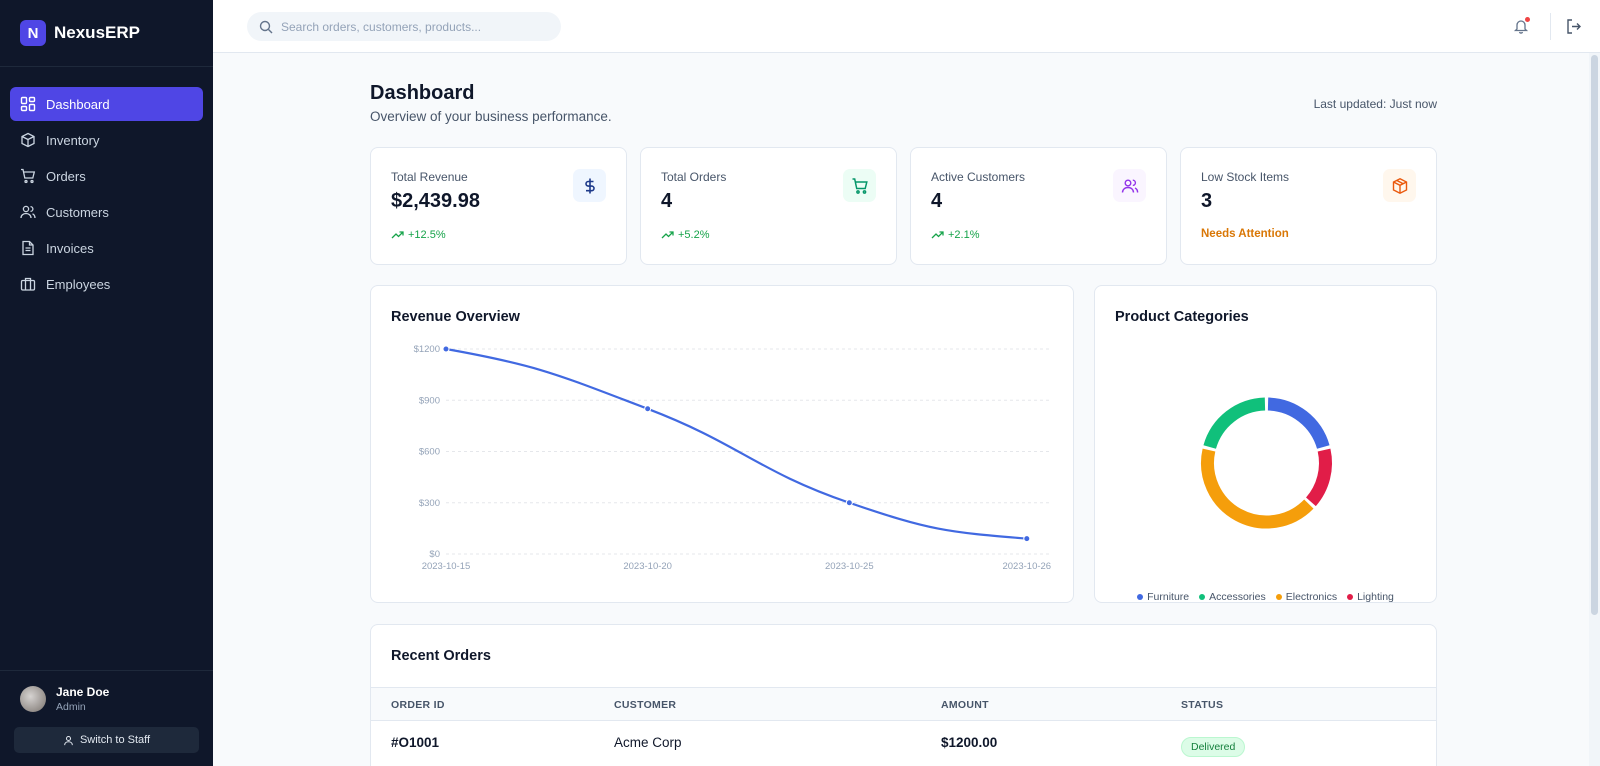 This screenshot has height=766, width=1600. I want to click on legend-label: Accessories, so click(1237, 597).